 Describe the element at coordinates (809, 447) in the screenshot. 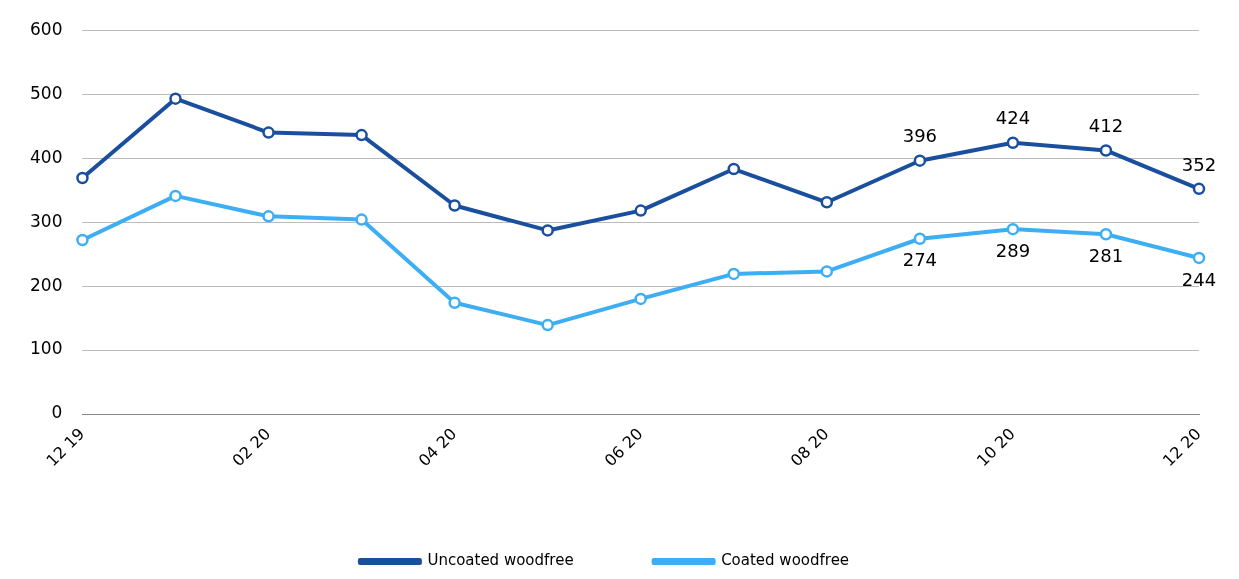

I see `x-tick-label: 08 20` at that location.